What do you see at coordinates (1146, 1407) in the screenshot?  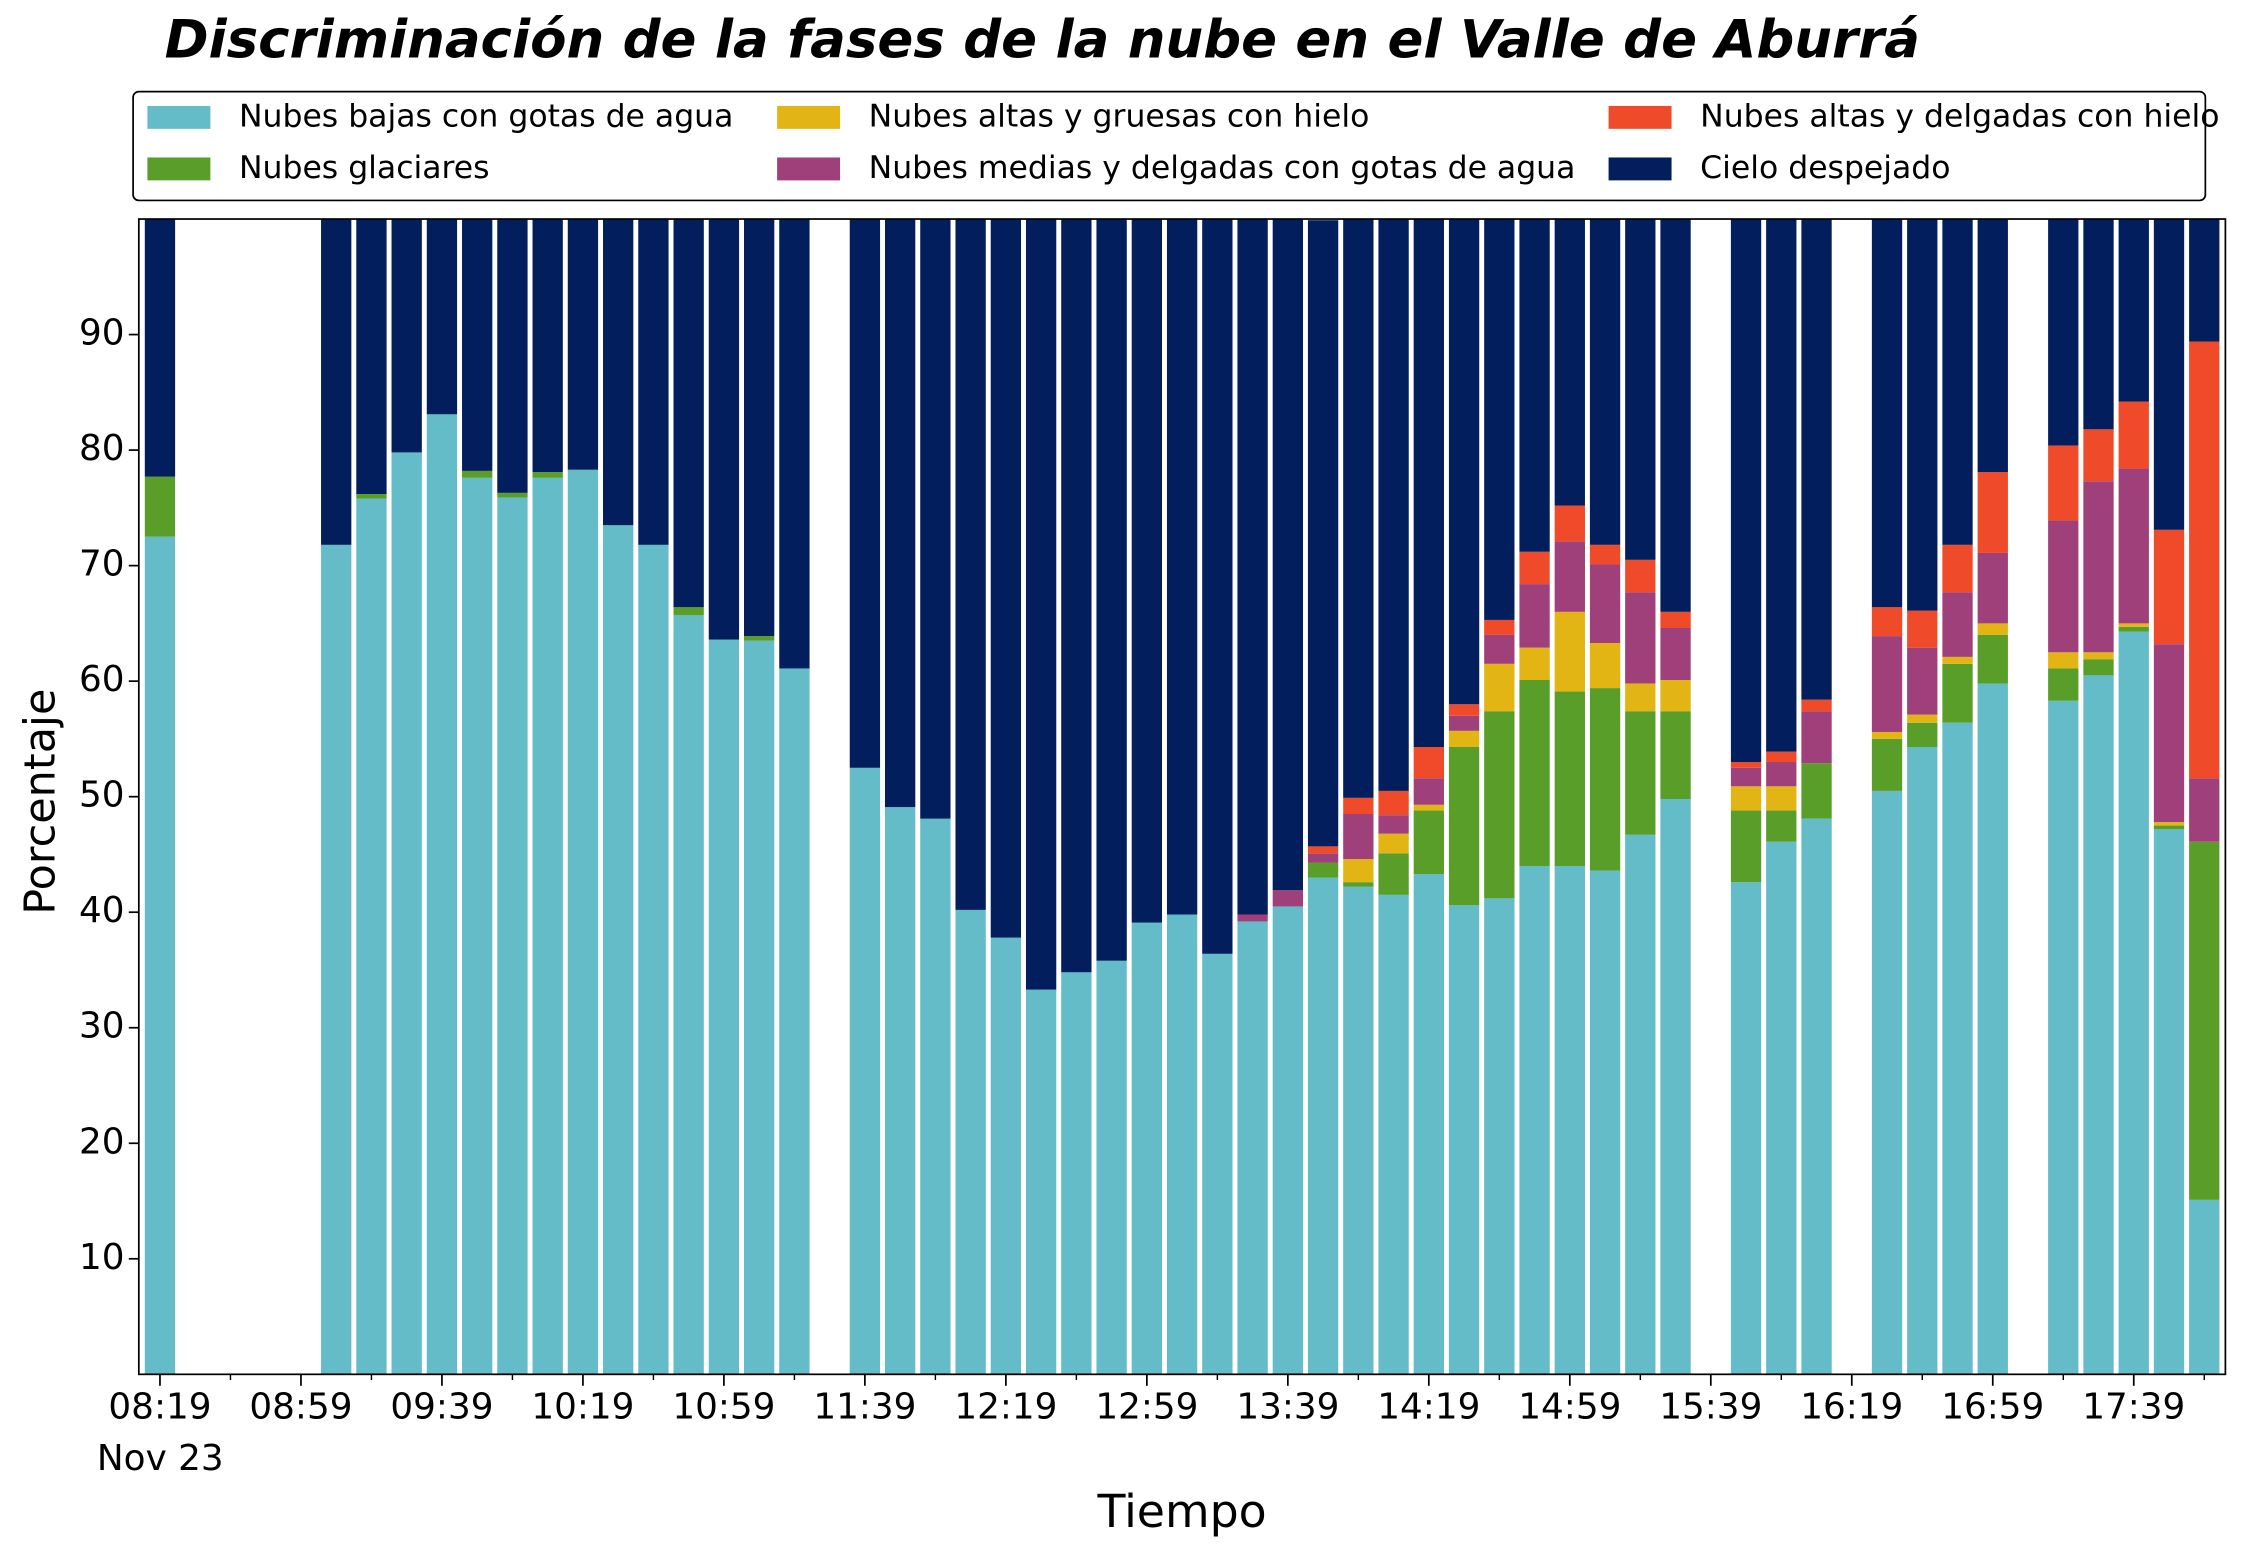 I see `x-tick-label: 12:59` at bounding box center [1146, 1407].